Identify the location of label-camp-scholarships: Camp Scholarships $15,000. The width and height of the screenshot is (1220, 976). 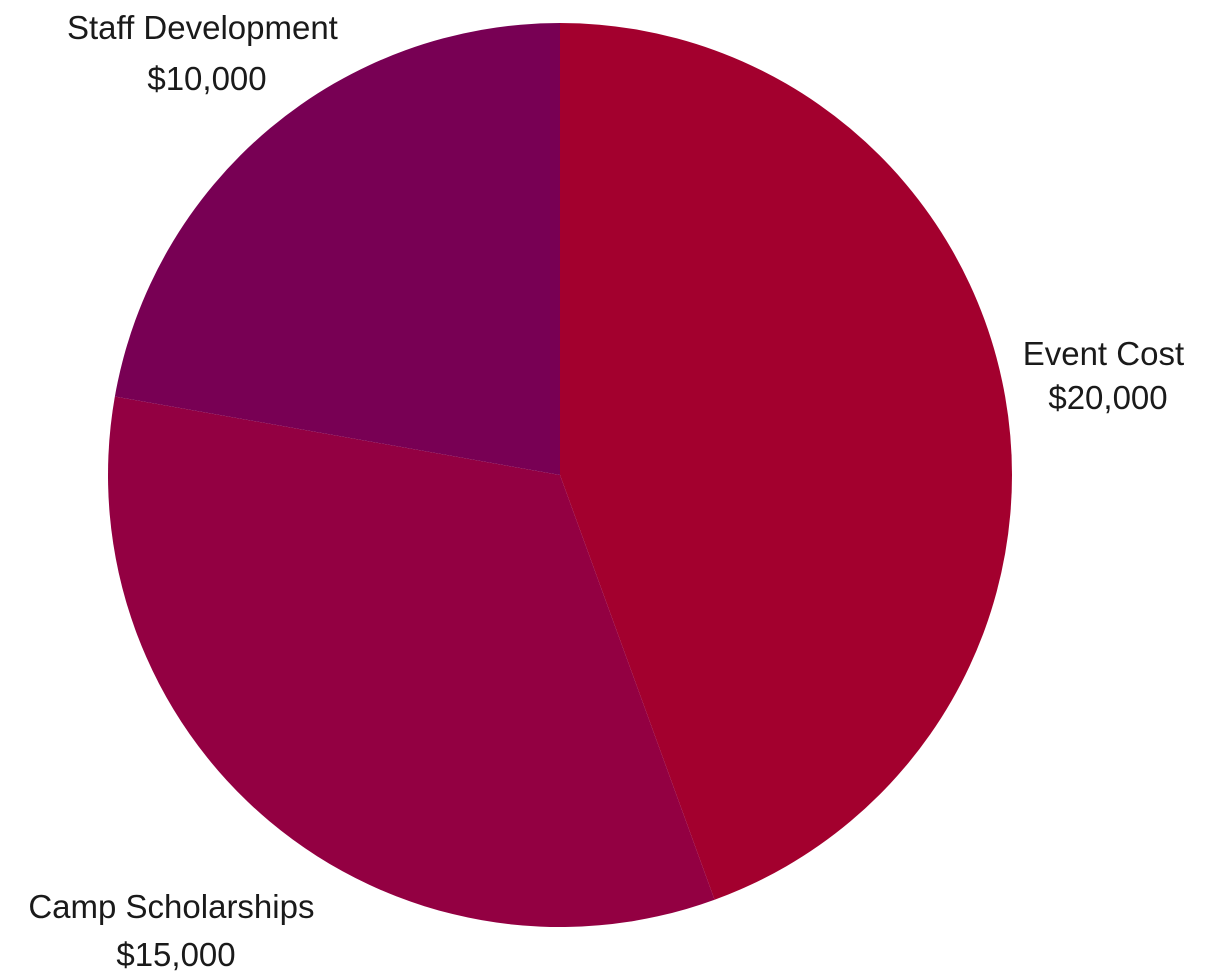
(175, 930).